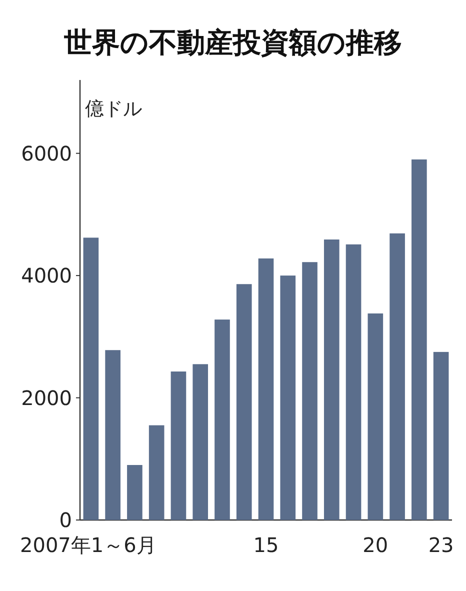 This screenshot has height=591, width=466. I want to click on x-tick-label: 15, so click(266, 545).